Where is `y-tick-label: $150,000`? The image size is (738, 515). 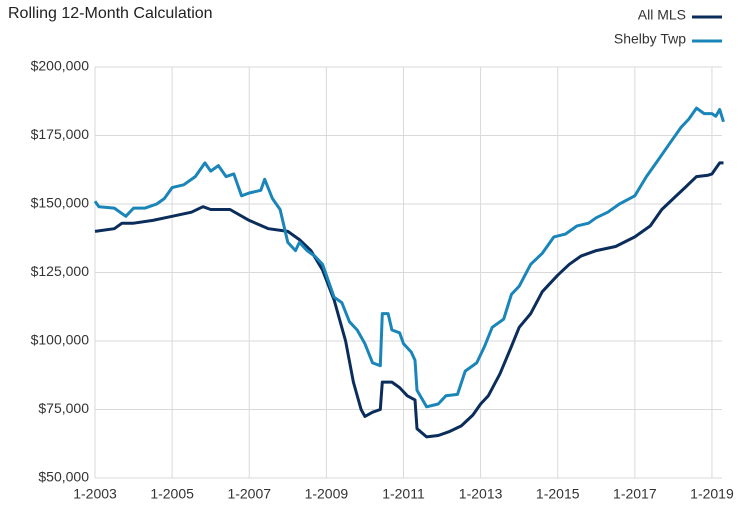 y-tick-label: $150,000 is located at coordinates (60, 203).